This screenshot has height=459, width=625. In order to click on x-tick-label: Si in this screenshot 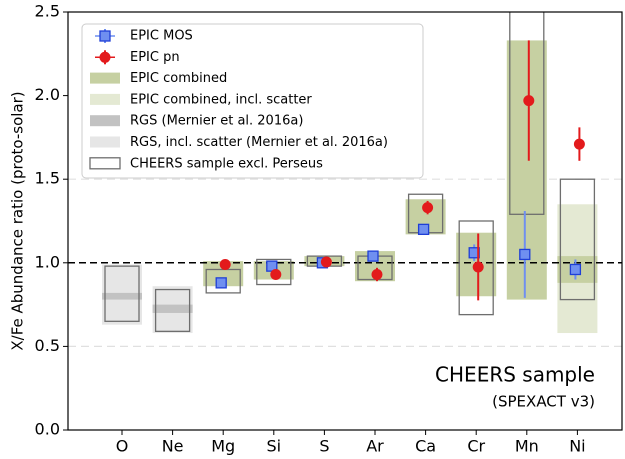, I will do `click(273, 446)`.